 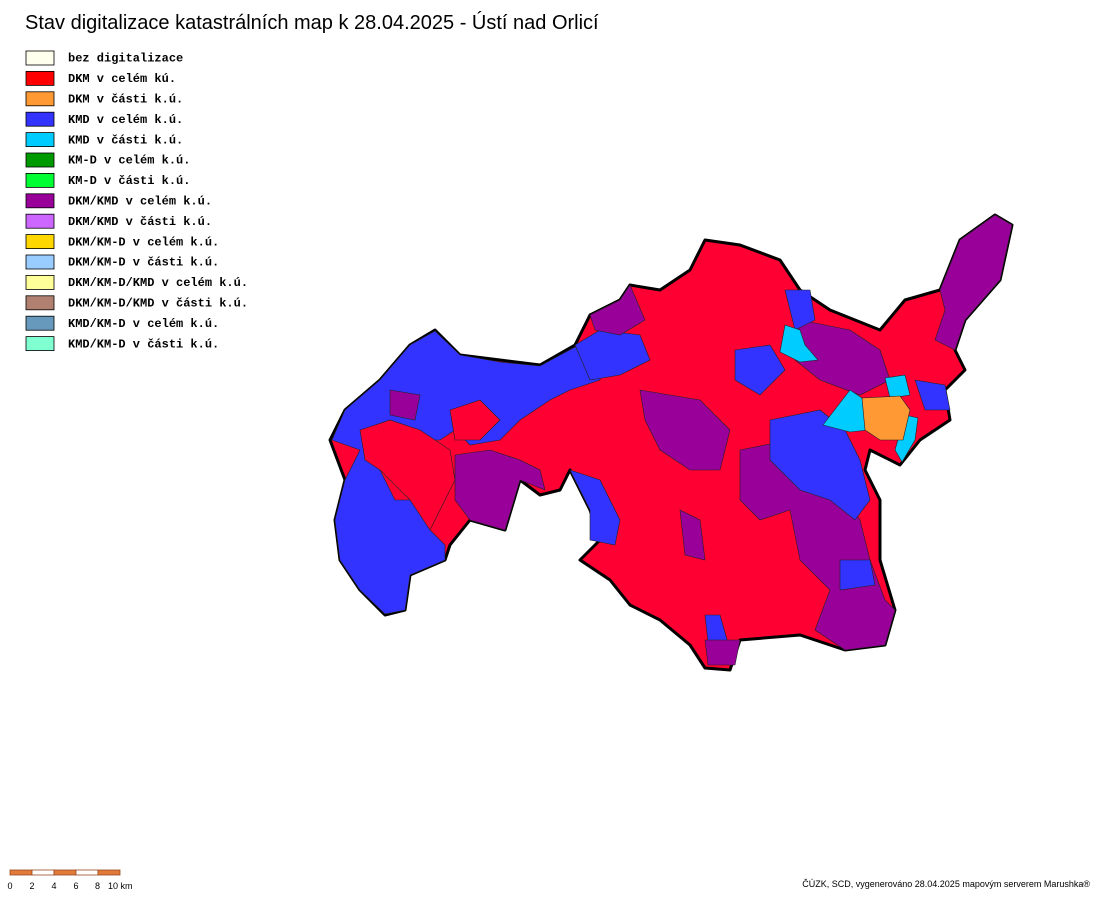 I want to click on region-red-west, so click(x=430, y=465).